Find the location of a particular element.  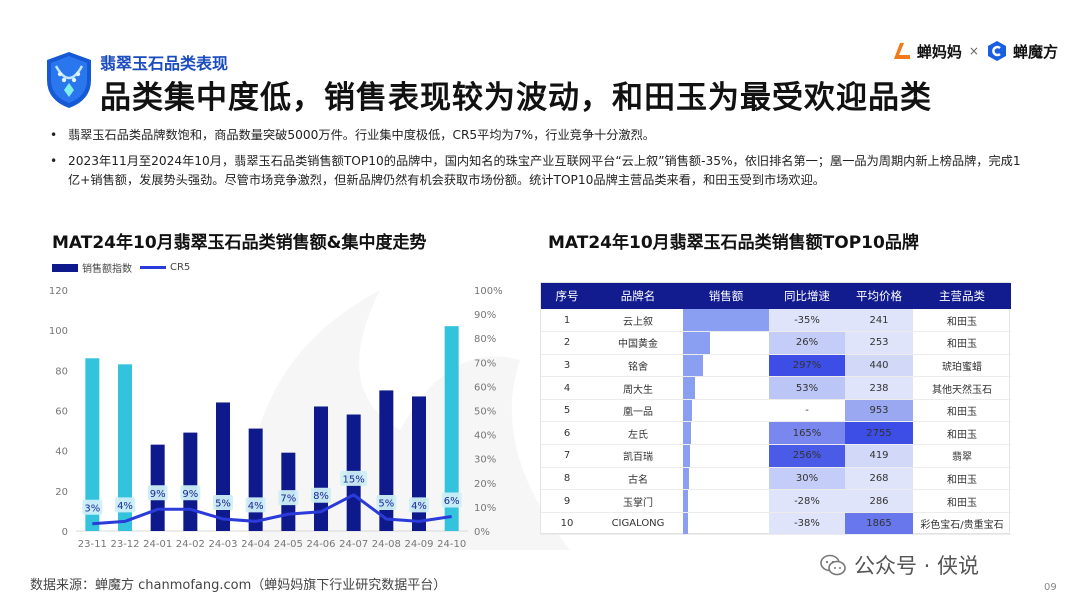

cell-yoy: 53% is located at coordinates (807, 388).